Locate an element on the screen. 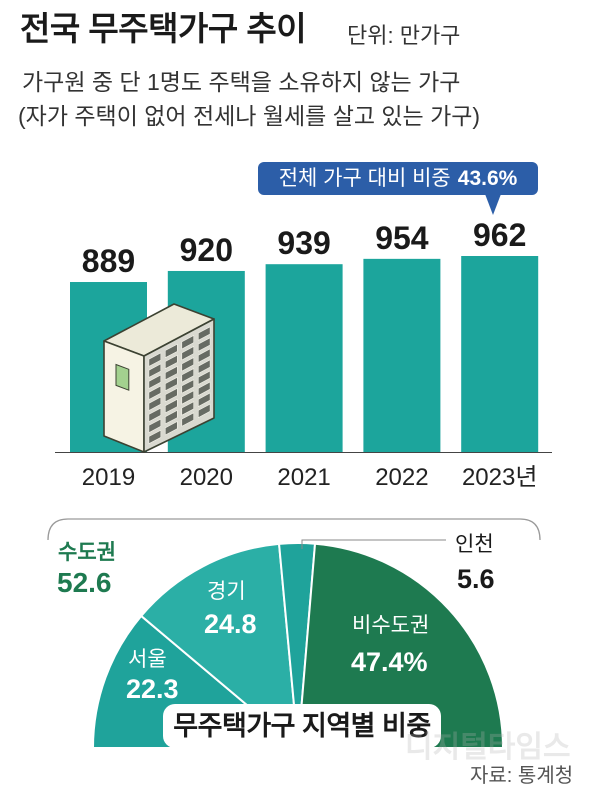 The image size is (596, 794). publisher-watermark: 디지털타임스 is located at coordinates (488, 747).